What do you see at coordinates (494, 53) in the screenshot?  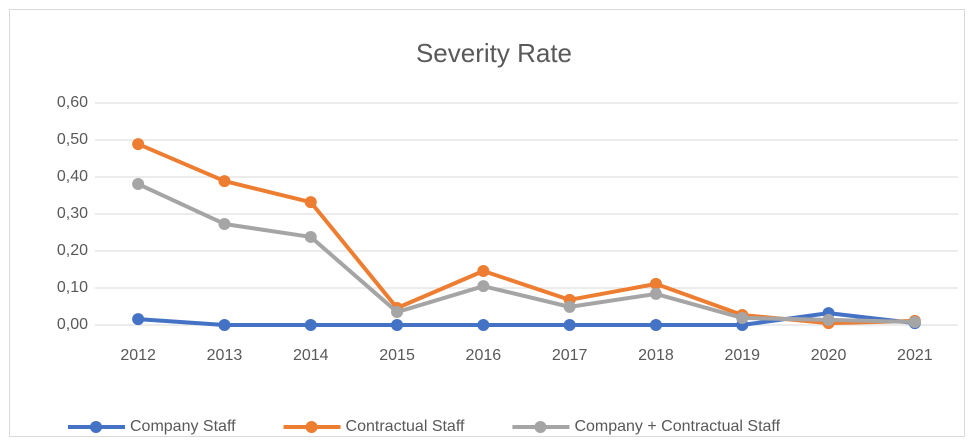 I see `chart-title: Severity Rate` at bounding box center [494, 53].